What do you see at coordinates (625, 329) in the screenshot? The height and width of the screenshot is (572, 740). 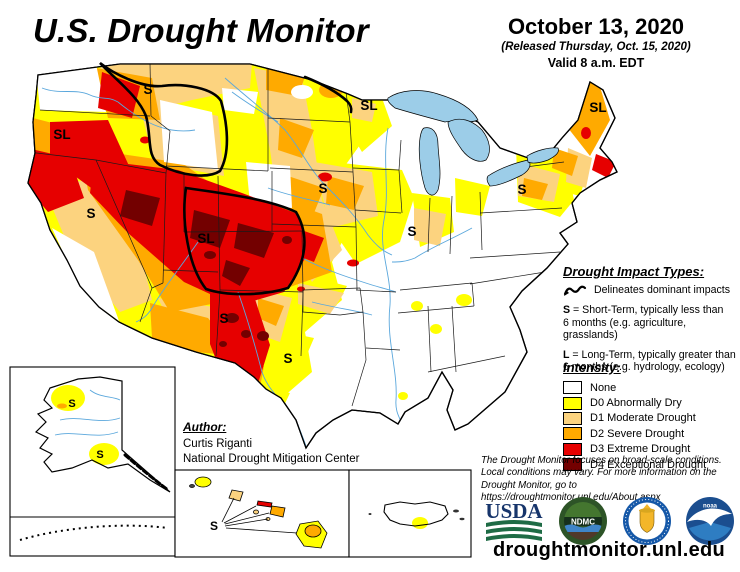 I see `short-term-def-2: 6 months (e.g. agriculture, grasslands)` at bounding box center [625, 329].